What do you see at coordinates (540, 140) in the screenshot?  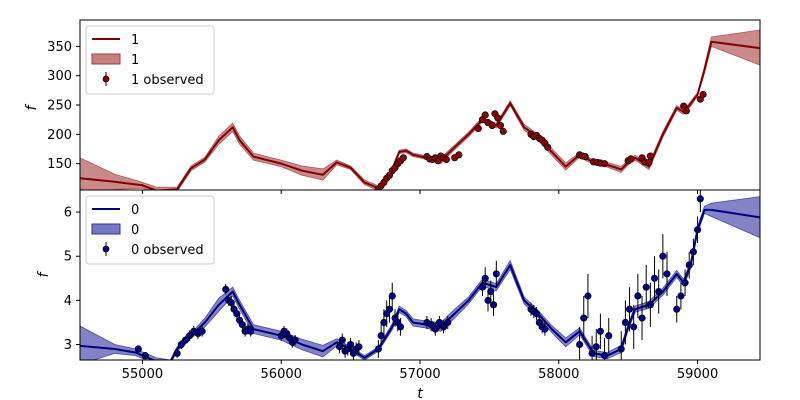 I see `top-observed-layer` at bounding box center [540, 140].